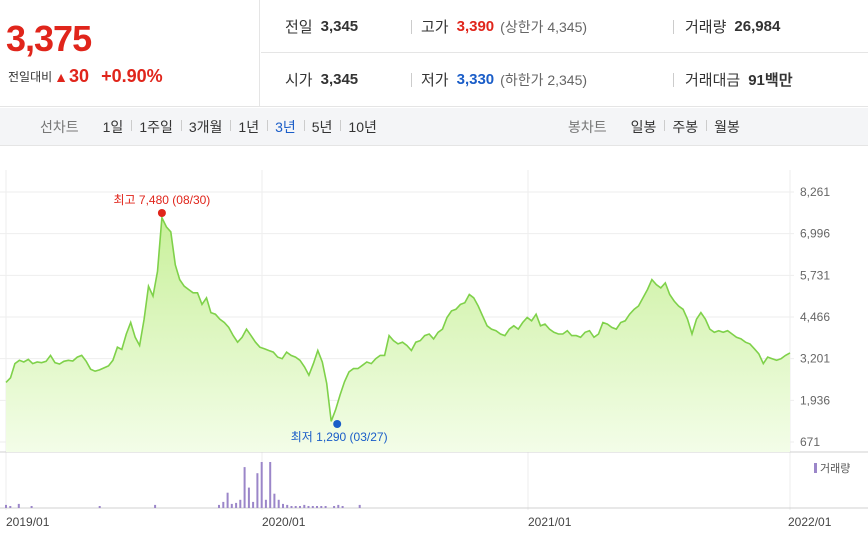 The image size is (868, 540). I want to click on line-chart-tabs: 선차트 1일 1주일 3개월 1년 3년 5년 10년, so click(212, 127).